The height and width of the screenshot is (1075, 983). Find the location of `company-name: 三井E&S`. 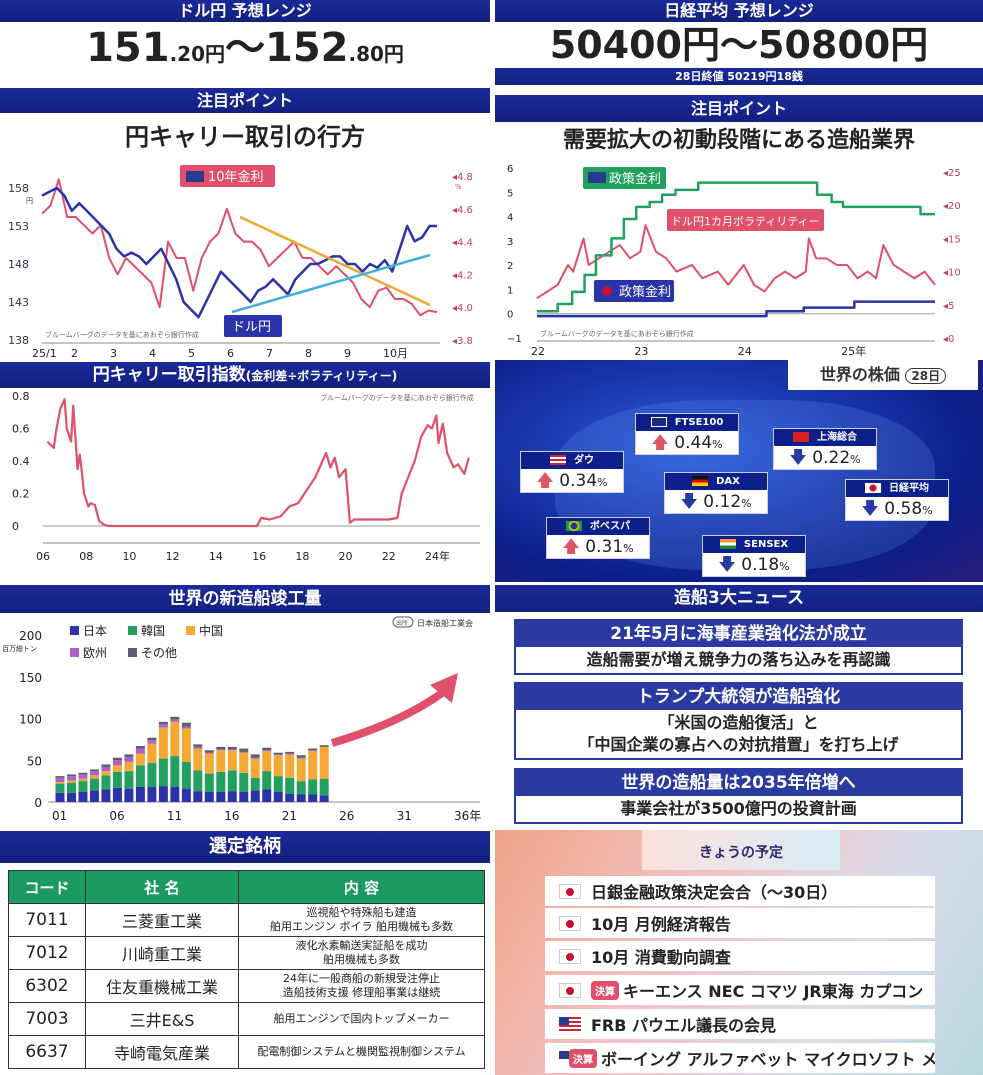

company-name: 三井E&S is located at coordinates (162, 1019).